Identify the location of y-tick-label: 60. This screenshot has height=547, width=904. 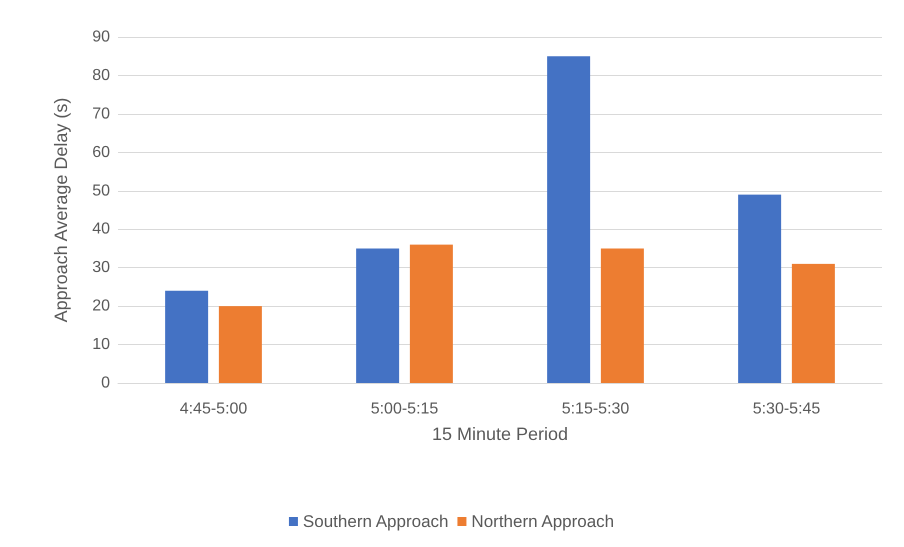
(101, 152).